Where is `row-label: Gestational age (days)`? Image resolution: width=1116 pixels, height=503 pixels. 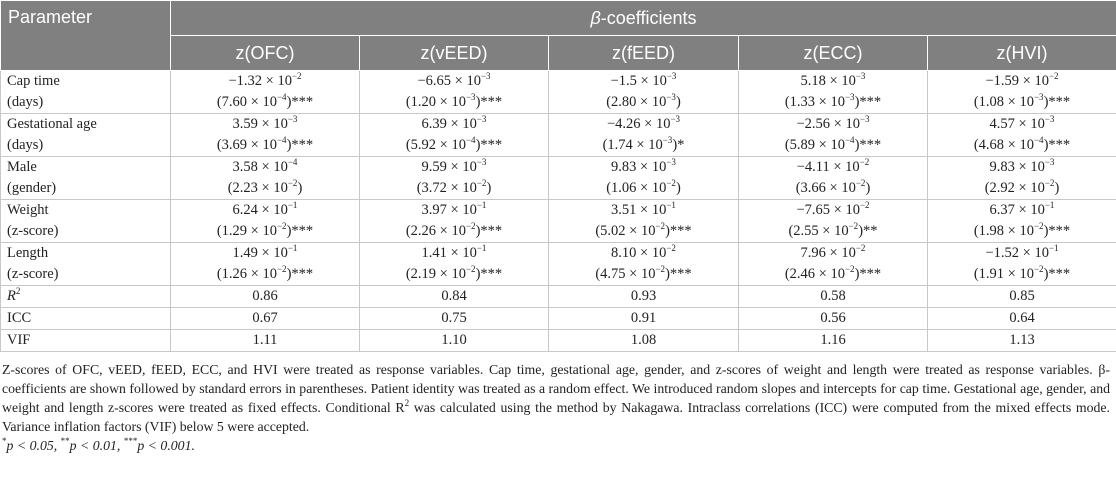
row-label: Gestational age (days) is located at coordinates (85, 135).